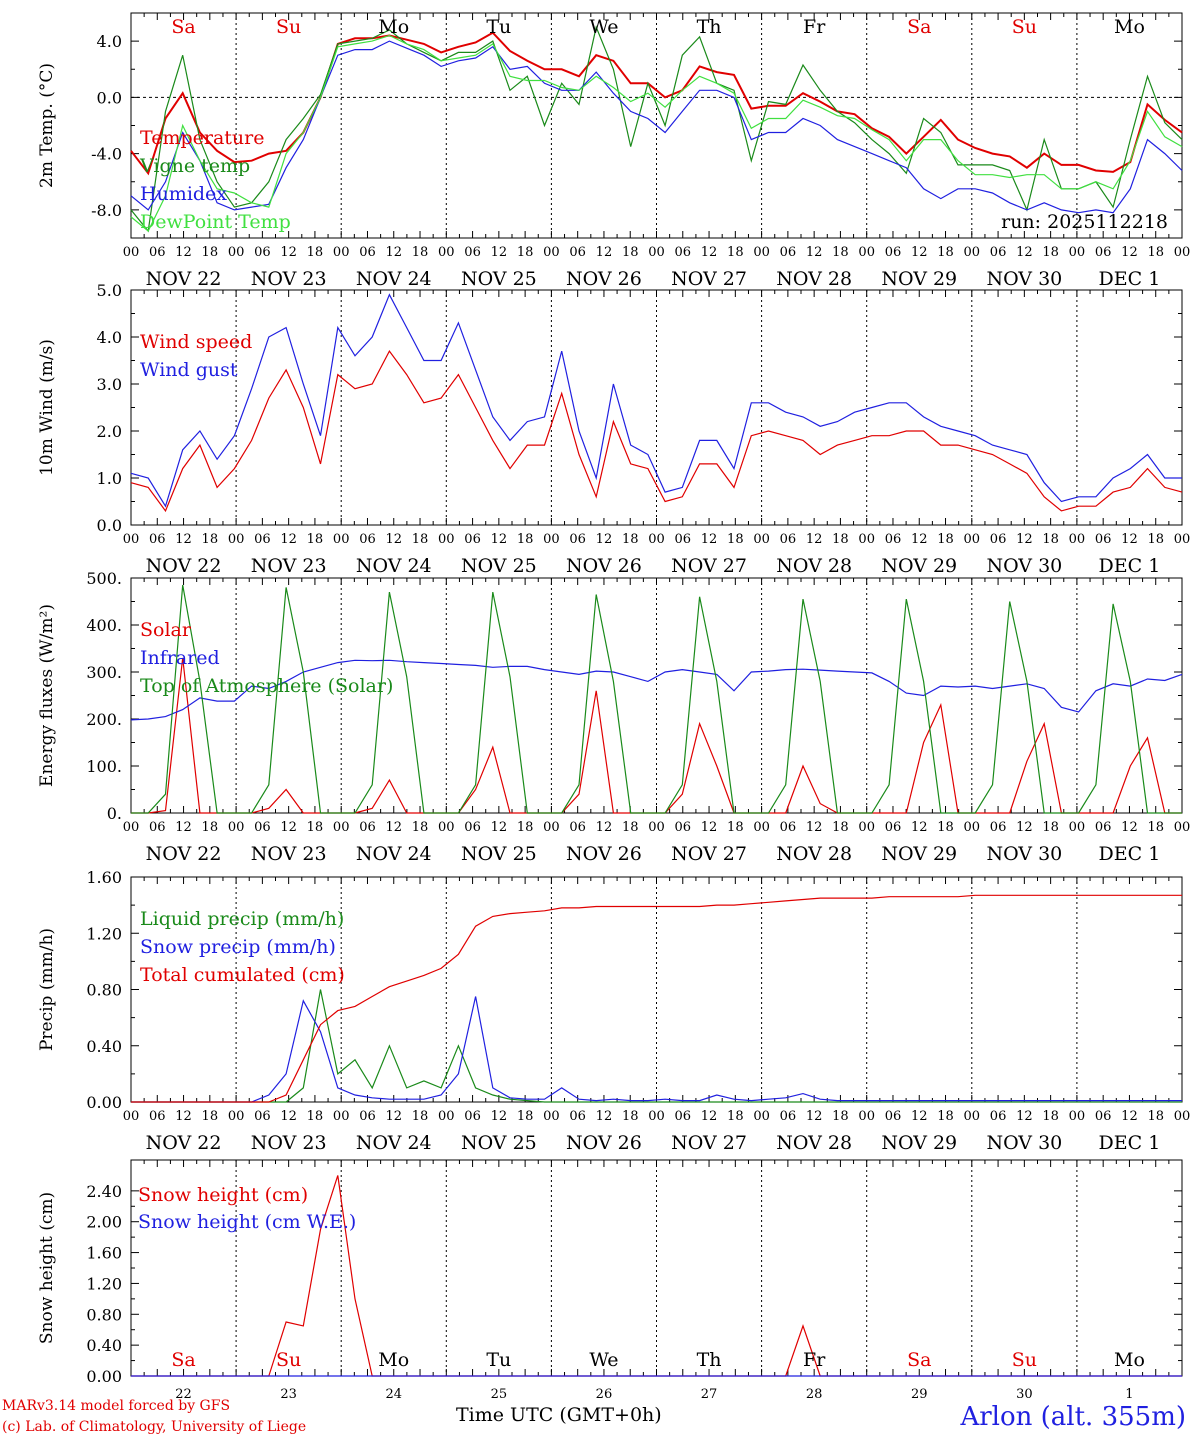  Describe the element at coordinates (656, 400) in the screenshot. I see `series-line-wind-gust` at that location.